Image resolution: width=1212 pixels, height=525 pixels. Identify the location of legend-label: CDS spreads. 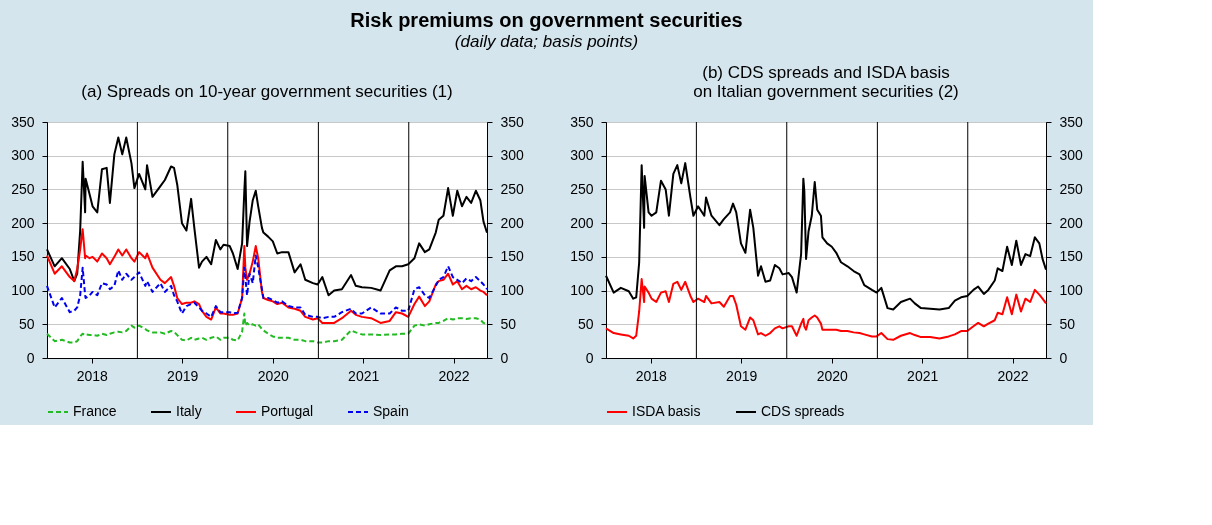
(803, 411).